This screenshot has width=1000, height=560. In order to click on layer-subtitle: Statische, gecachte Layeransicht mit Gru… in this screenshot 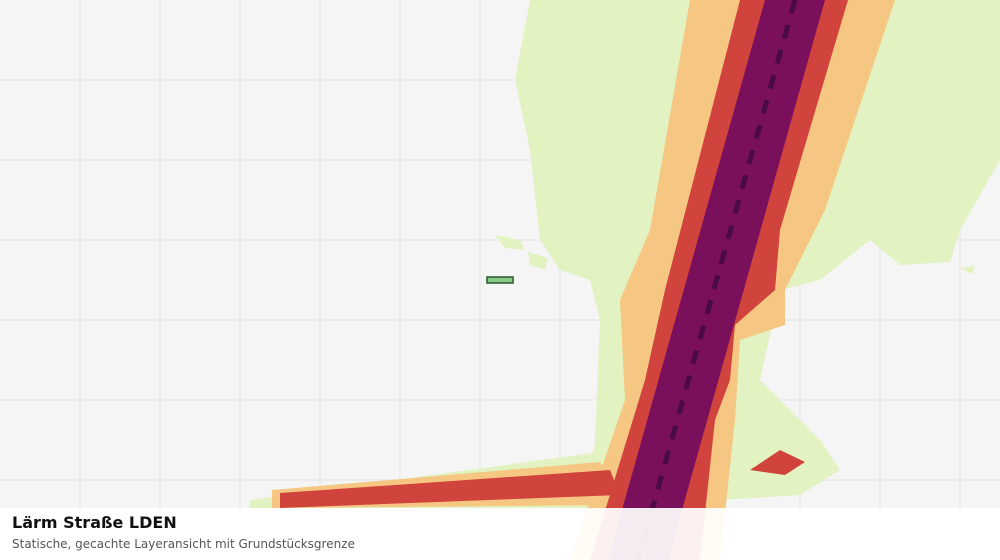, I will do `click(183, 544)`.